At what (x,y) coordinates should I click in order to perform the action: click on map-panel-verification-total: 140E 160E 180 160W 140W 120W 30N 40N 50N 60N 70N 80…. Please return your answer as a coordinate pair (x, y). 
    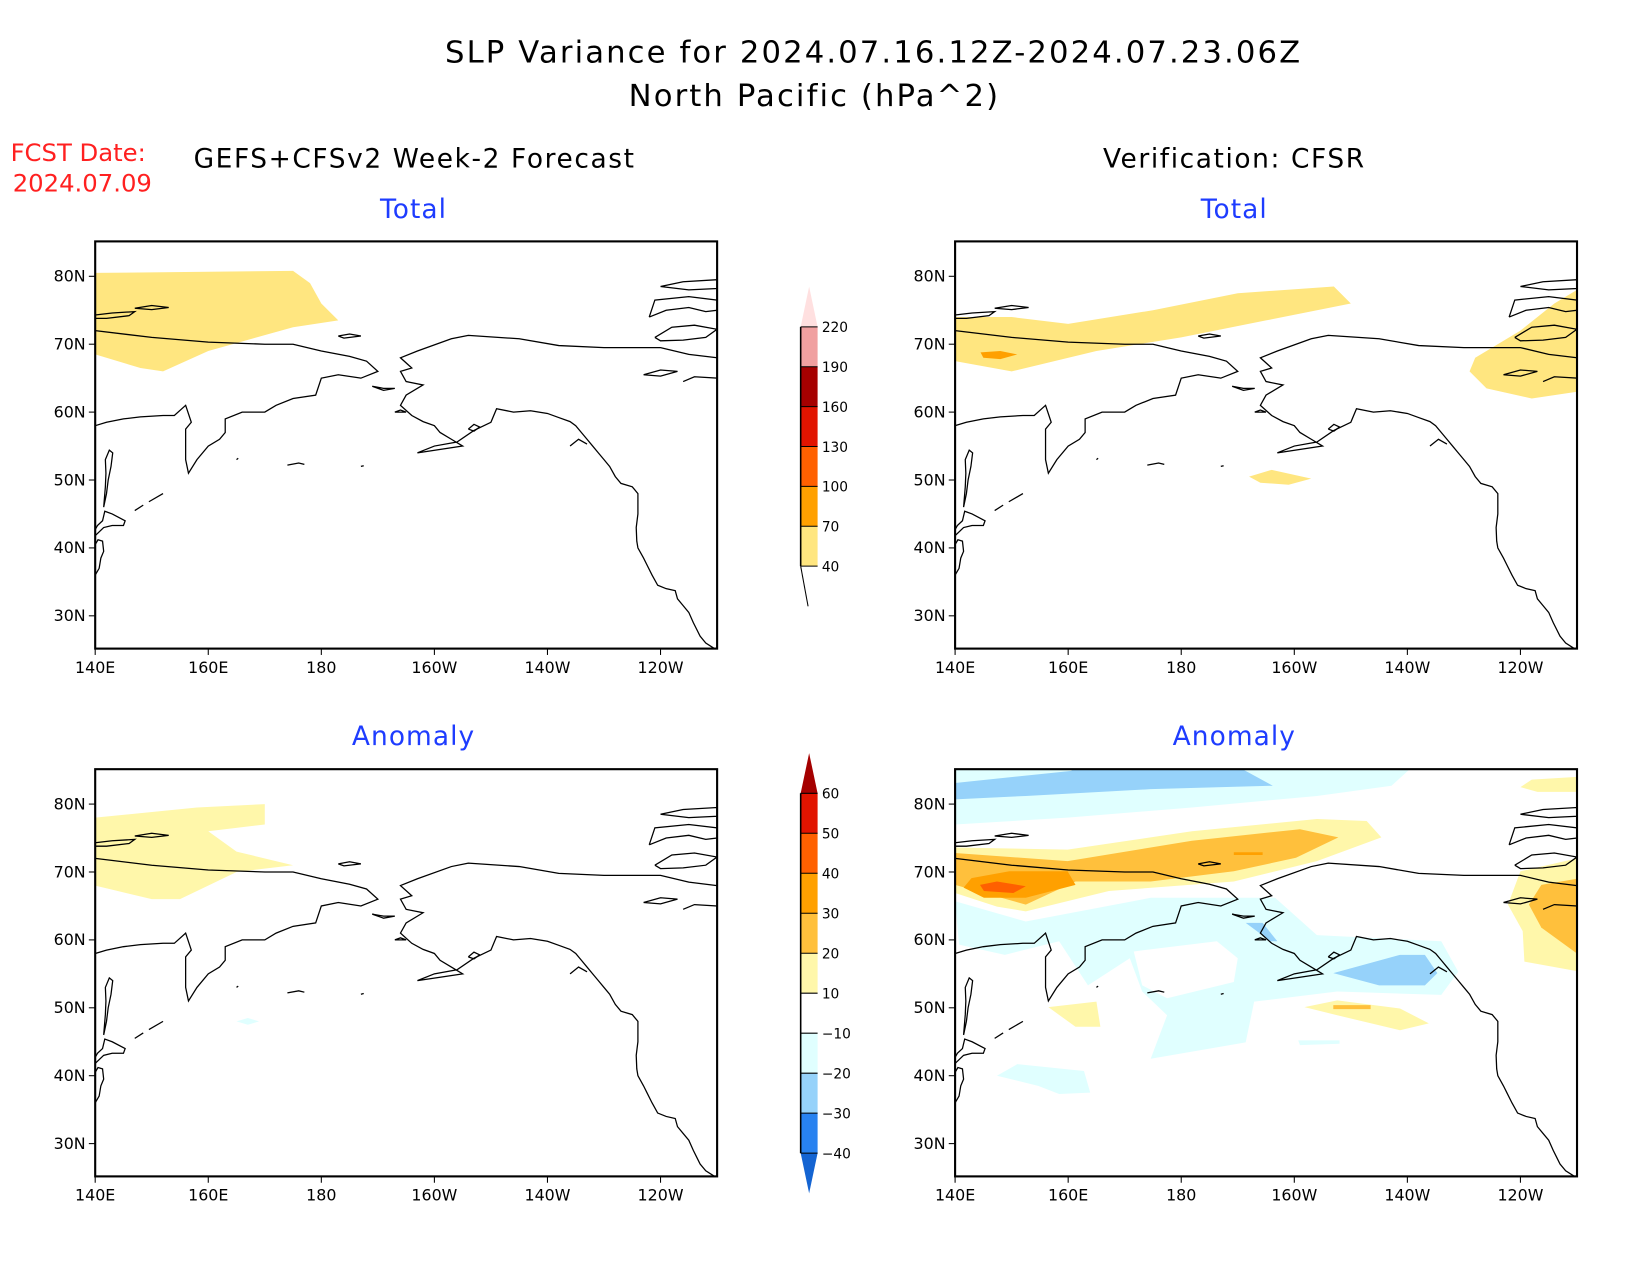
    Looking at the image, I should click on (1246, 458).